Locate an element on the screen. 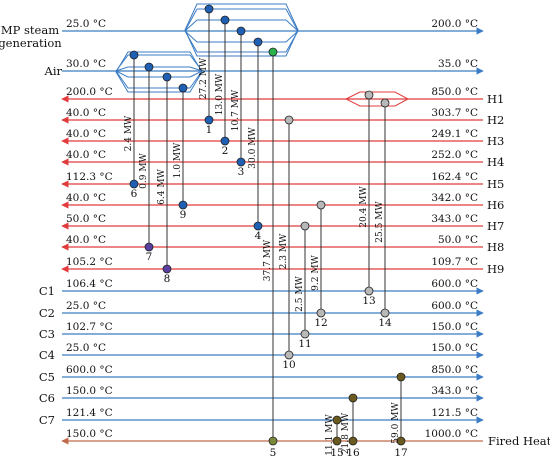 The height and width of the screenshot is (466, 550). right-temp-c2: 600.0 °C is located at coordinates (454, 306).